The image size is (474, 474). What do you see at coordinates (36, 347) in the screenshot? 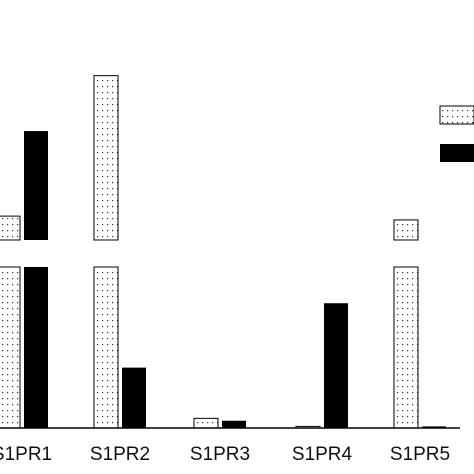
I see `bar-s1pr1-solid-lower` at bounding box center [36, 347].